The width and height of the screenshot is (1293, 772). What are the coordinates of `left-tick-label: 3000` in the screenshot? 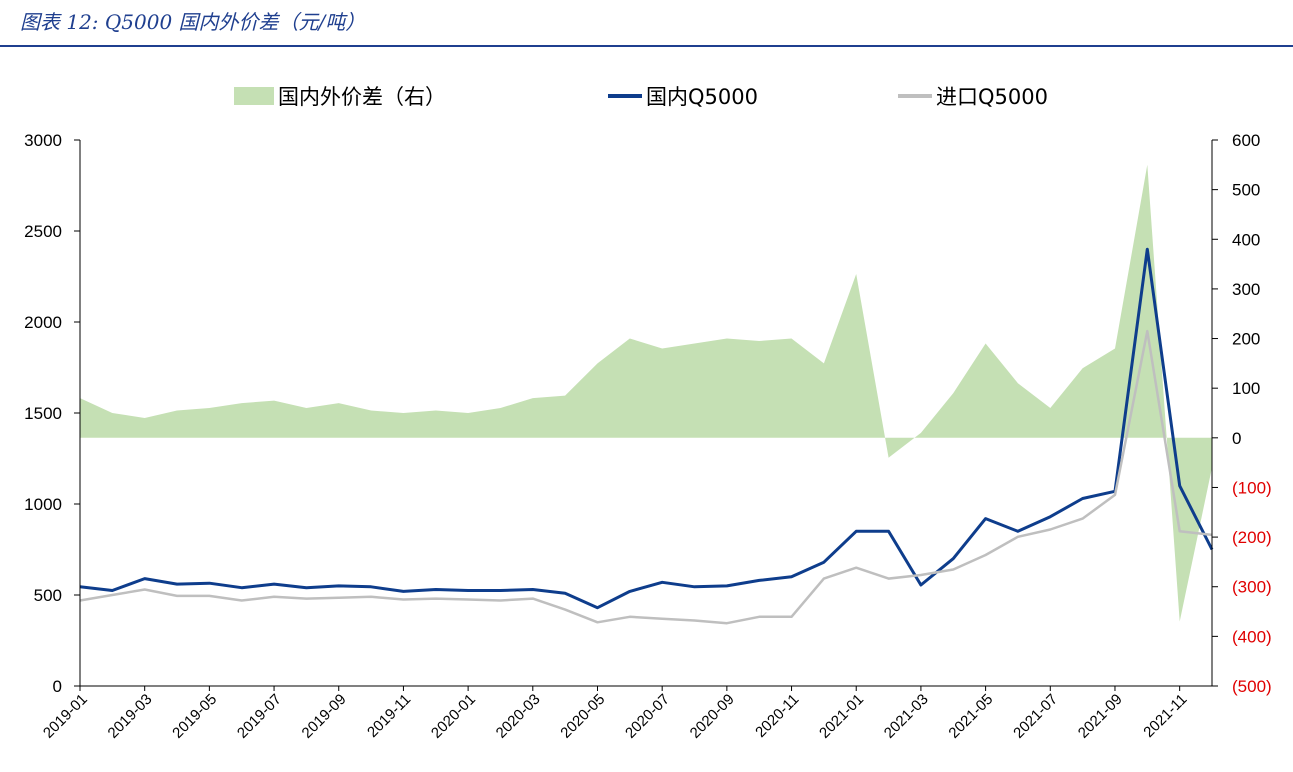 It's located at (43, 140).